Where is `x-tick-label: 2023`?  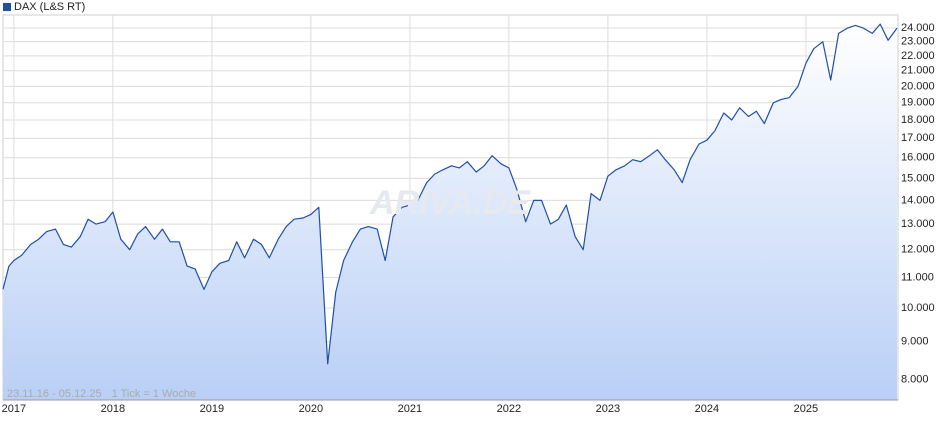
x-tick-label: 2023 is located at coordinates (608, 409).